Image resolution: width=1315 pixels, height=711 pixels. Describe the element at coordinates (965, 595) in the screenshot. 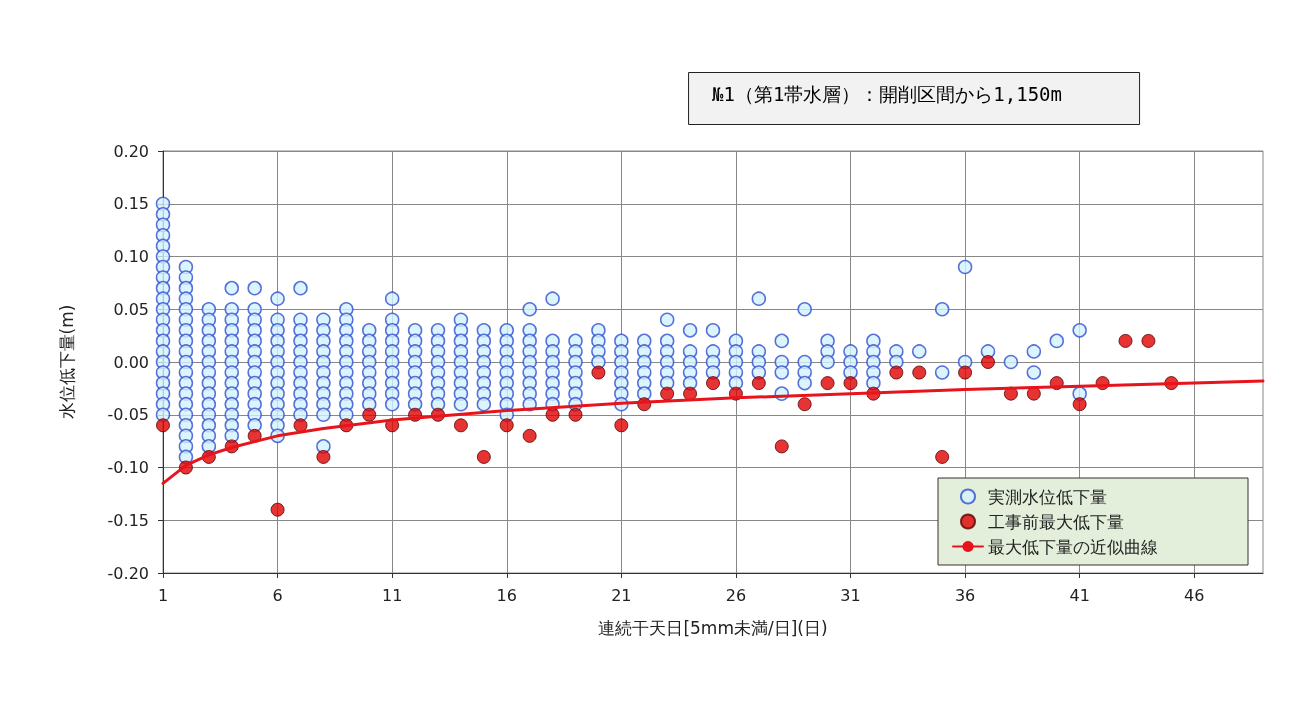

I see `x-tick-label: 36` at that location.